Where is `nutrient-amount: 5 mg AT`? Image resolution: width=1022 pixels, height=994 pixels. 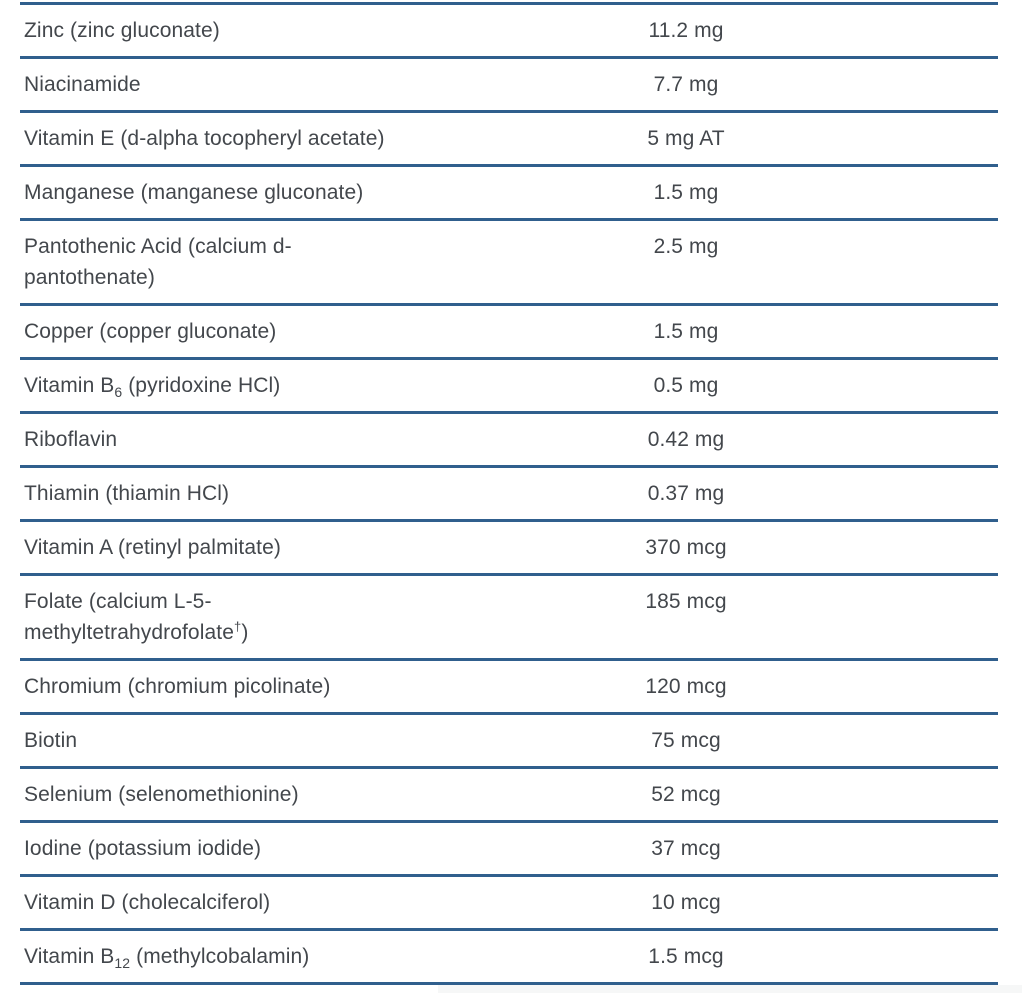
nutrient-amount: 5 mg AT is located at coordinates (686, 138).